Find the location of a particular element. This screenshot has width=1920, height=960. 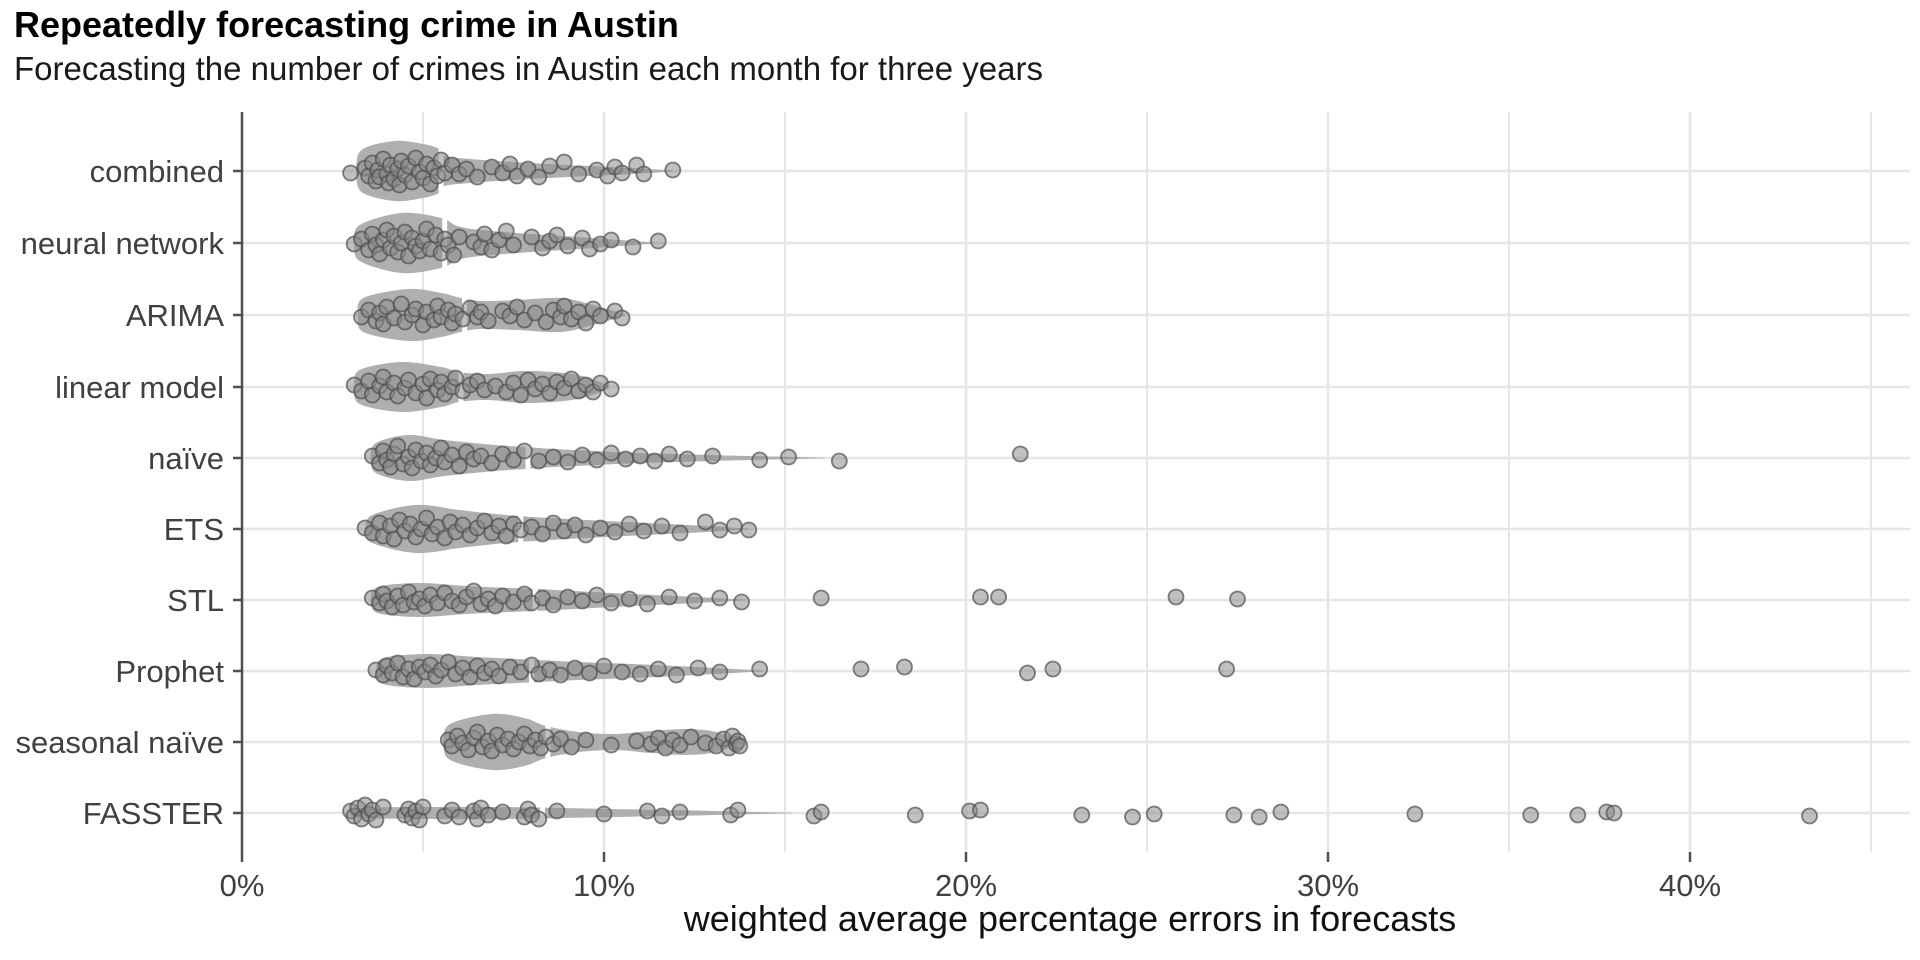

violin-row-ETS is located at coordinates (1076, 529).